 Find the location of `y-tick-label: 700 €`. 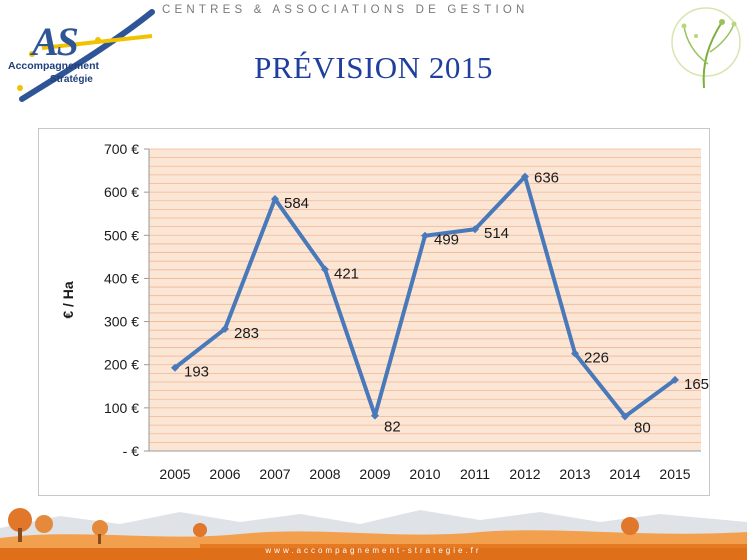

y-tick-label: 700 € is located at coordinates (121, 149).